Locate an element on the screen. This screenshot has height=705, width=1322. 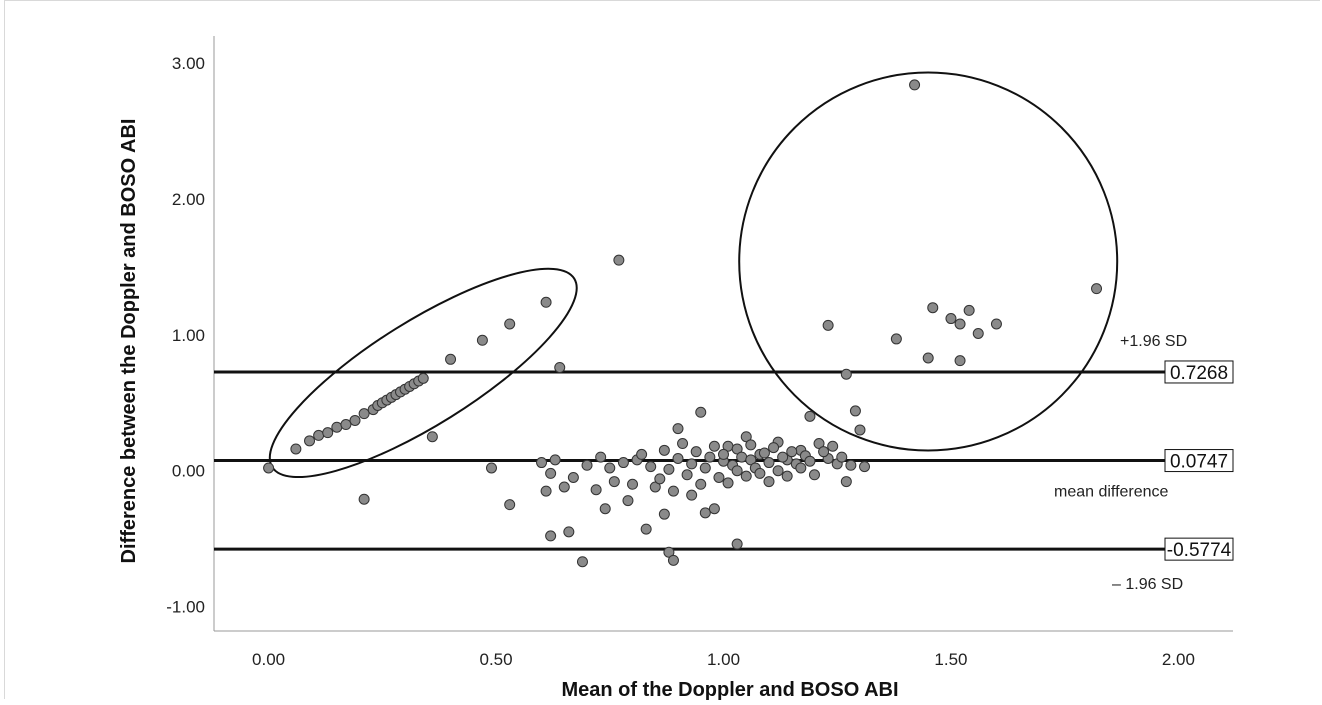
y-tick-label: 2.00 is located at coordinates (188, 199).